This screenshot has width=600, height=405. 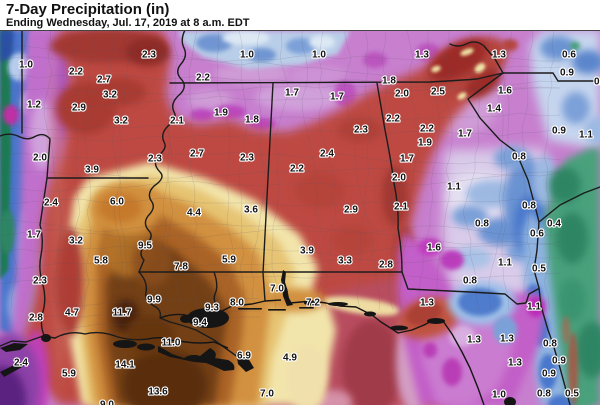 I want to click on svg-text: 0.4, so click(x=554, y=224).